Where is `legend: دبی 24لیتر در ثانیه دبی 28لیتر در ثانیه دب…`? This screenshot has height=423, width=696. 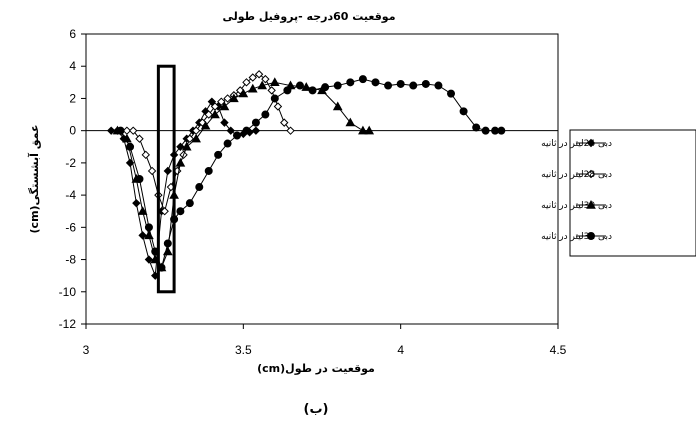 legend: دبی 24لیتر در ثانیه دبی 28لیتر در ثانیه دب… is located at coordinates (618, 193).